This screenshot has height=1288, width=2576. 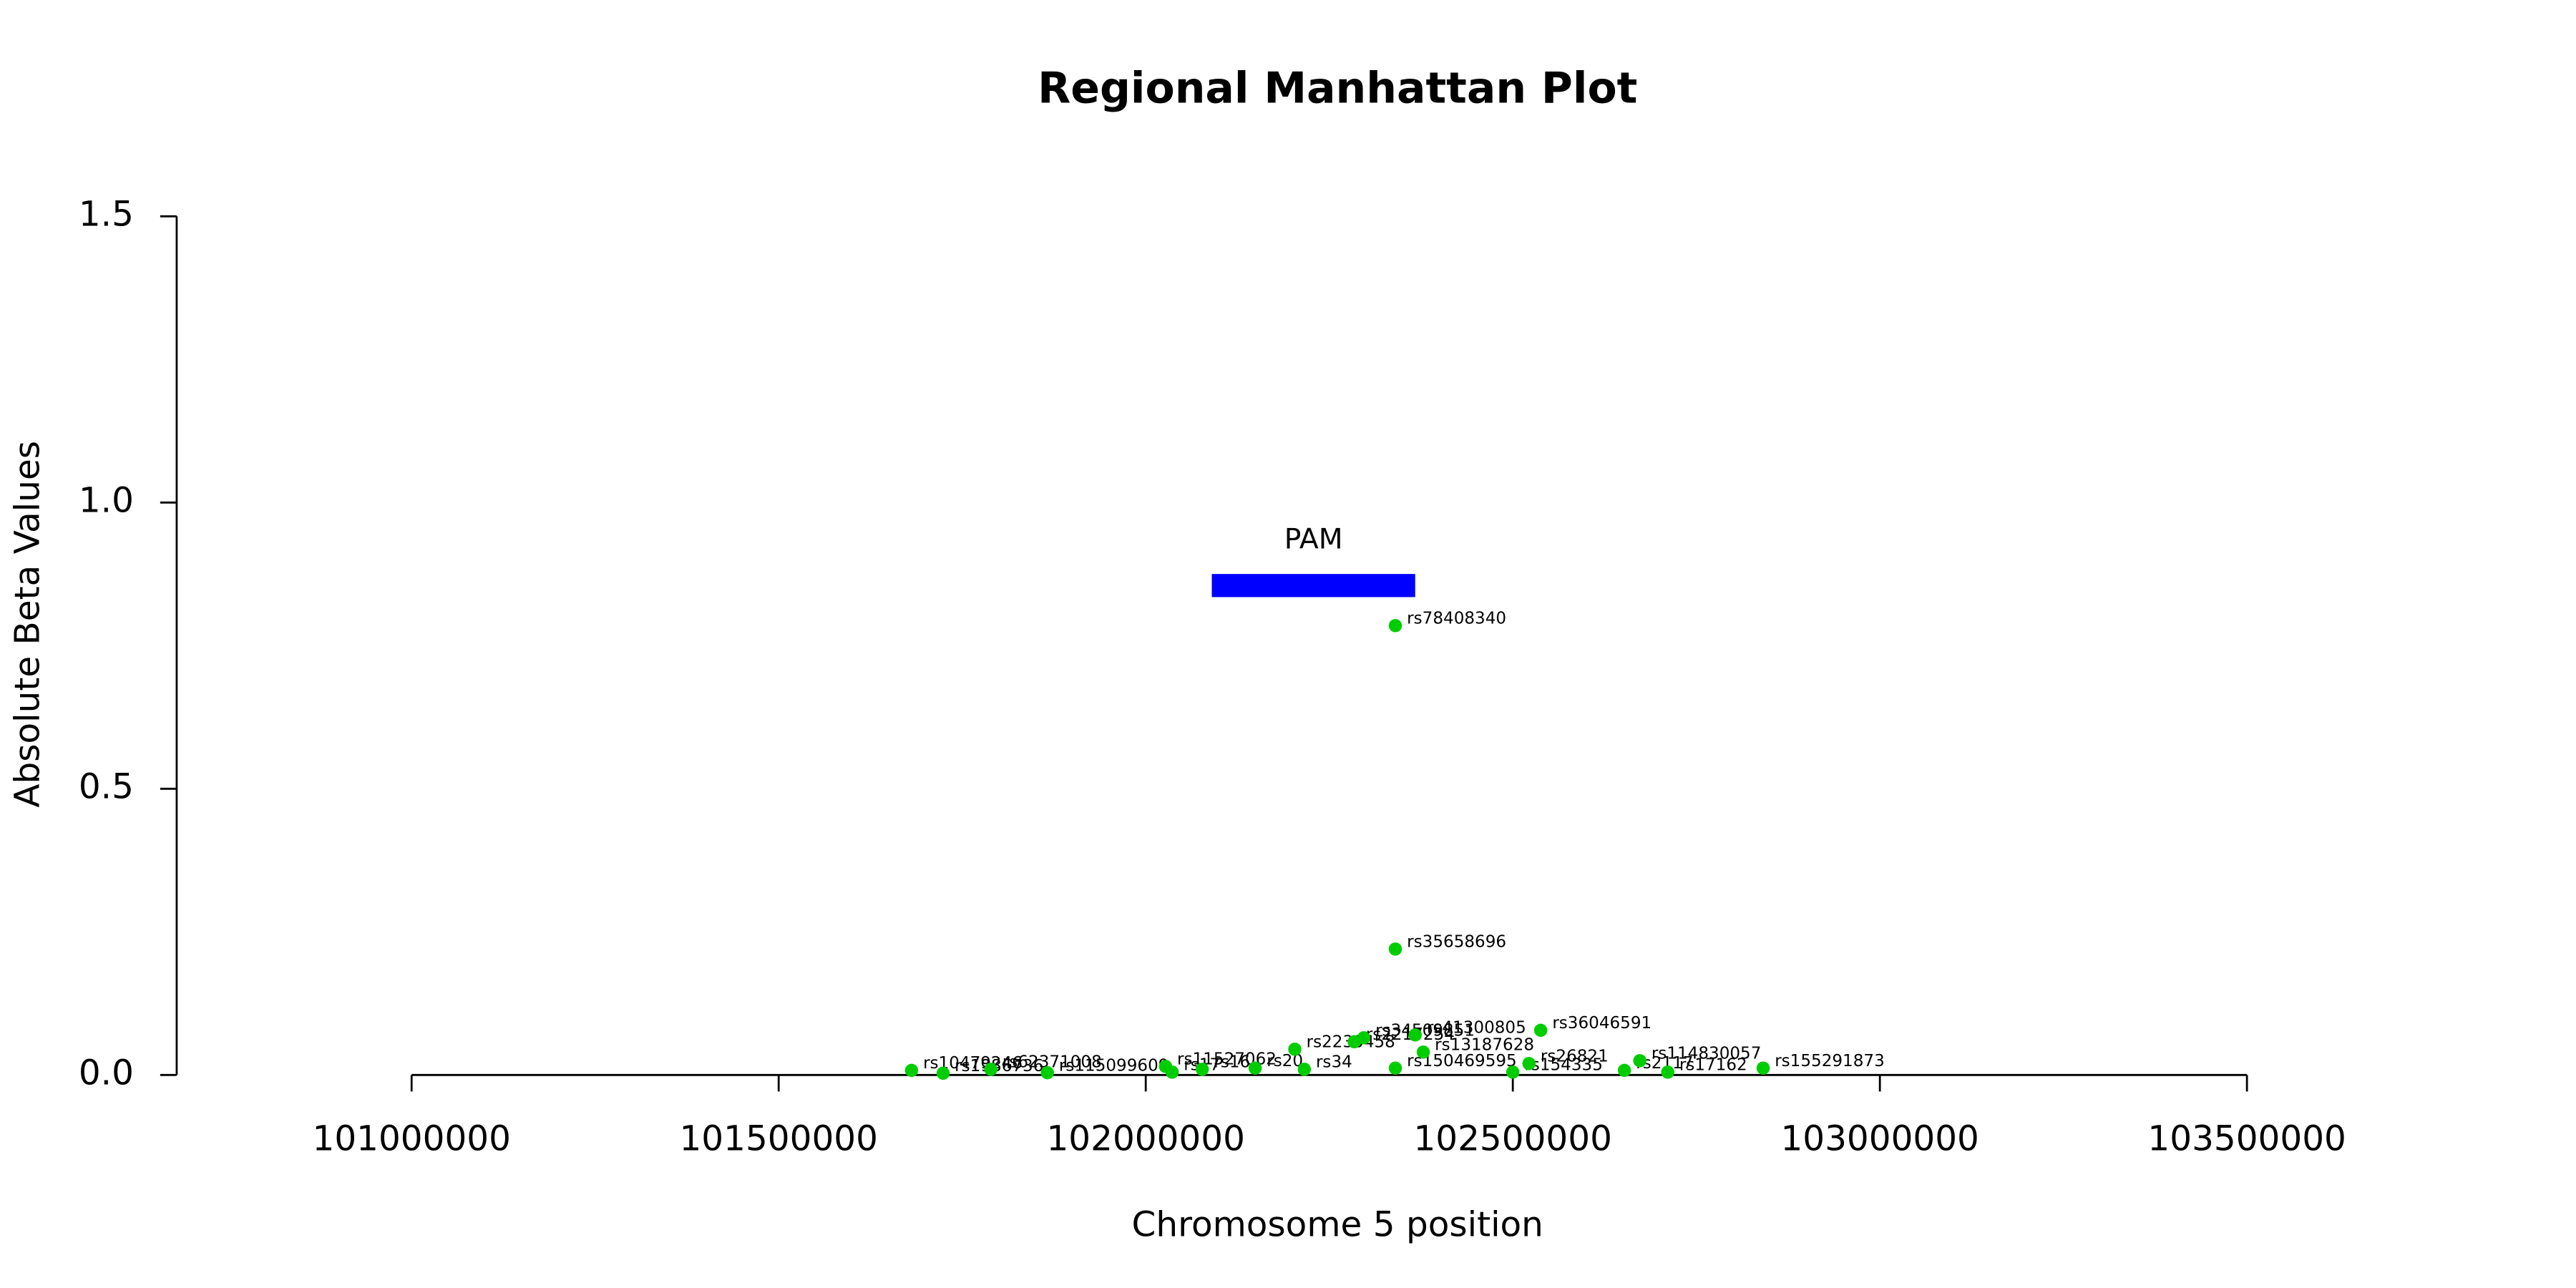 What do you see at coordinates (1337, 89) in the screenshot?
I see `chart-title: Regional Manhattan Plot` at bounding box center [1337, 89].